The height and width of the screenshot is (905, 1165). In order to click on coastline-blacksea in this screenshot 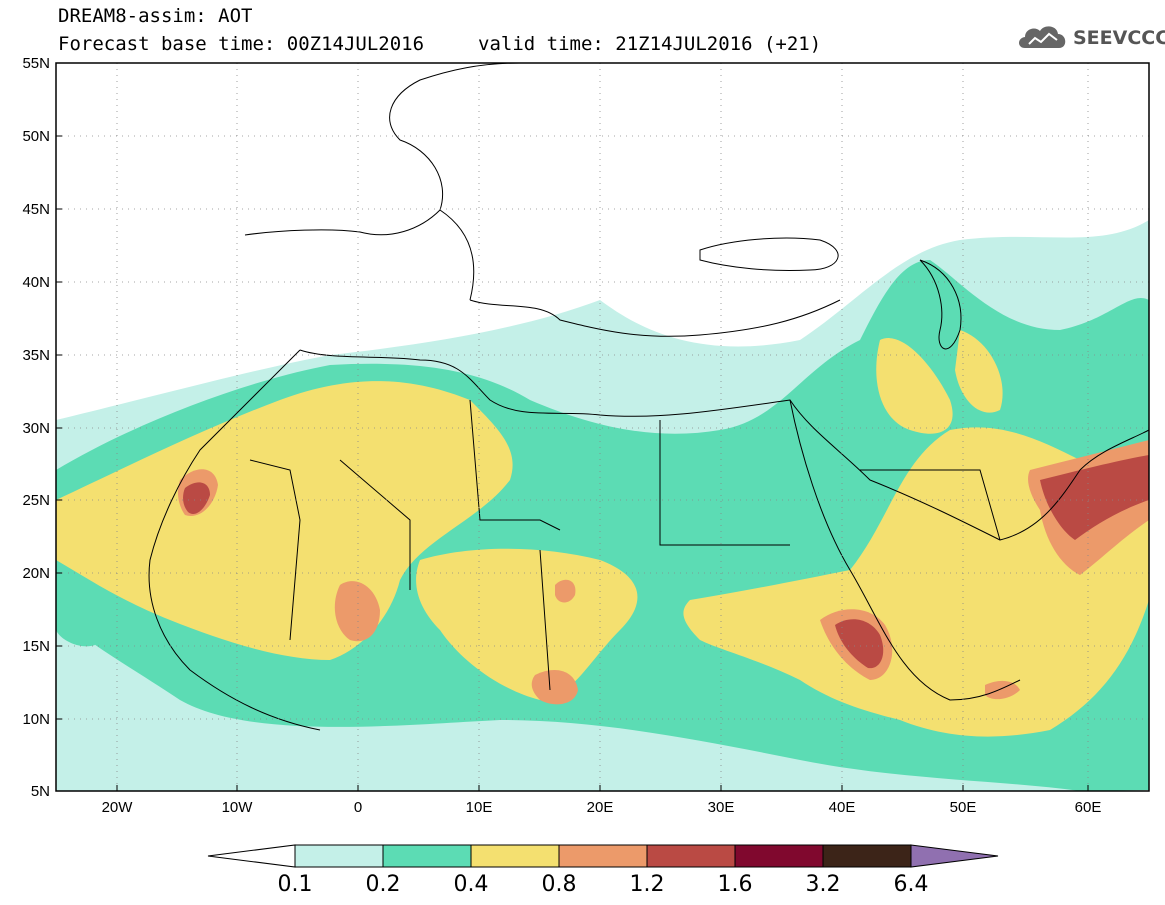, I will do `click(769, 254)`.